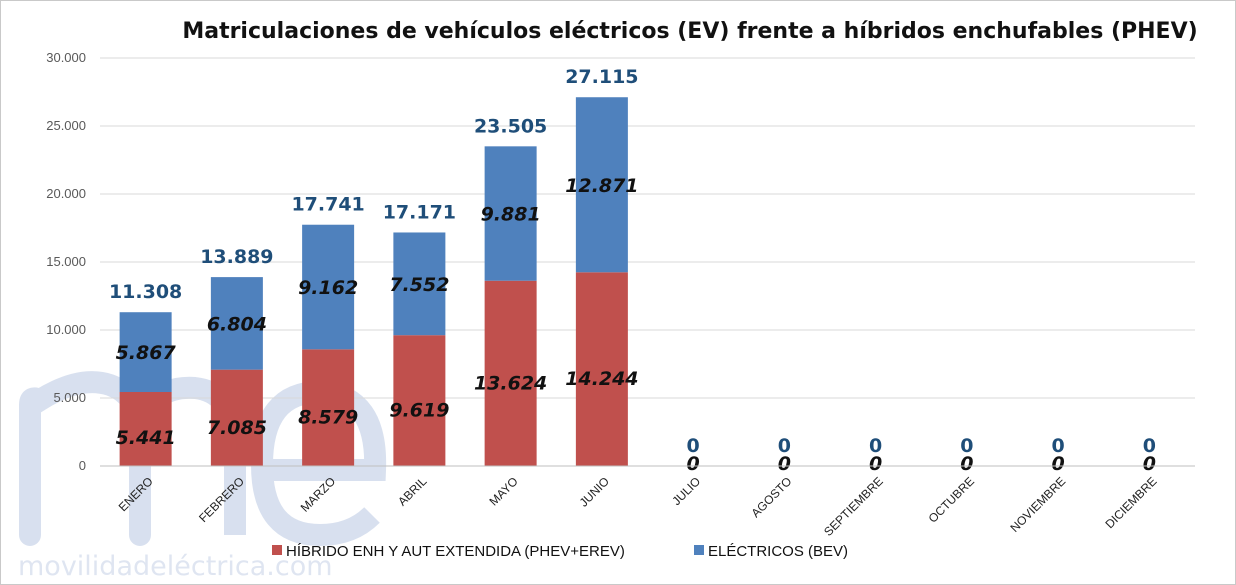 This screenshot has height=585, width=1236. Describe the element at coordinates (686, 491) in the screenshot. I see `x-tick-label: JULIO` at that location.